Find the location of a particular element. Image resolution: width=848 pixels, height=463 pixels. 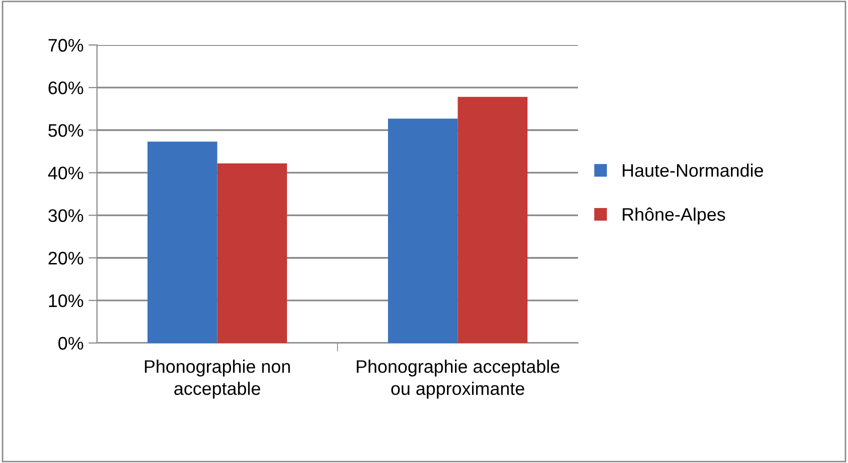

y-tick-label: 60% is located at coordinates (66, 88).